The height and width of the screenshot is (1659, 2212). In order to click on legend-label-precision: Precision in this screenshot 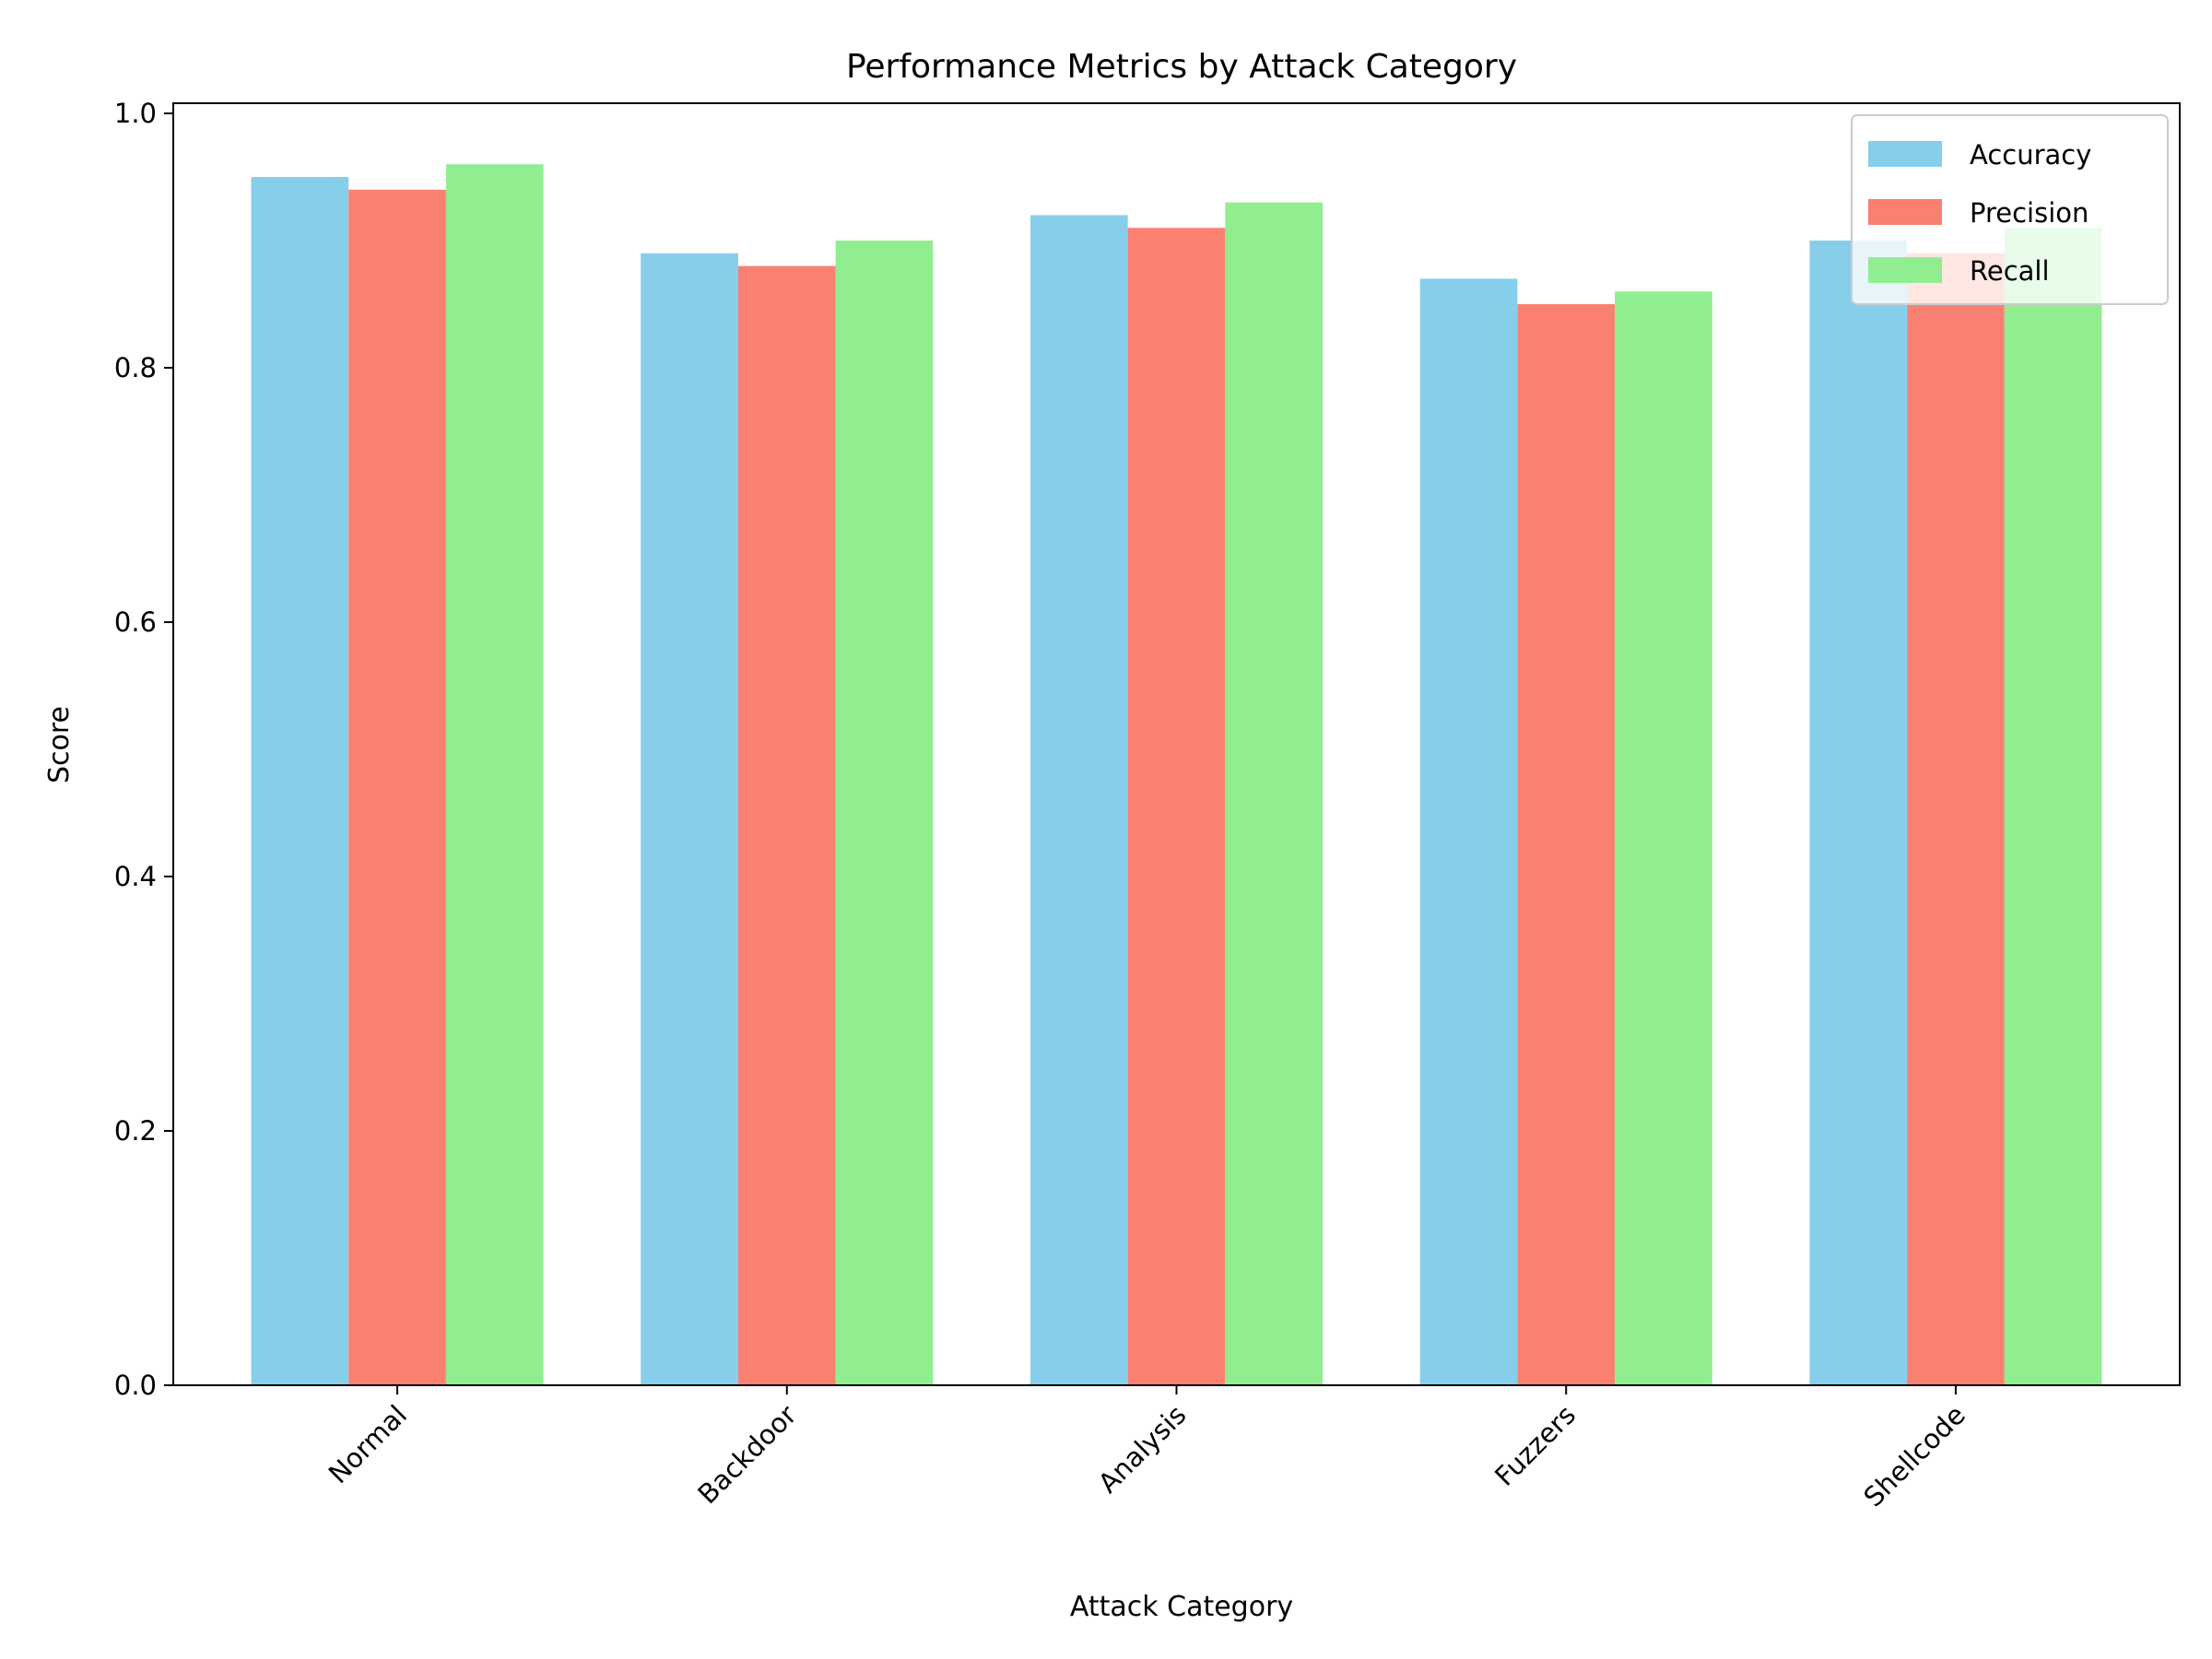, I will do `click(2029, 213)`.